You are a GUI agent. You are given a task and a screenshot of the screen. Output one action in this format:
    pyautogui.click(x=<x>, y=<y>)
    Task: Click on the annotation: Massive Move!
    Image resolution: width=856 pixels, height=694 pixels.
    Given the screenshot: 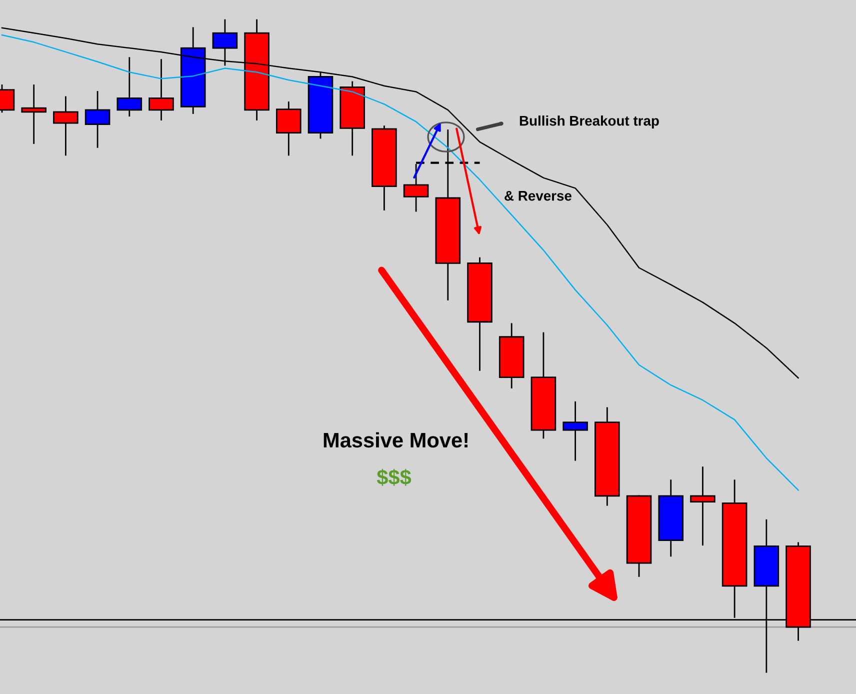 What is the action you would take?
    pyautogui.click(x=396, y=440)
    